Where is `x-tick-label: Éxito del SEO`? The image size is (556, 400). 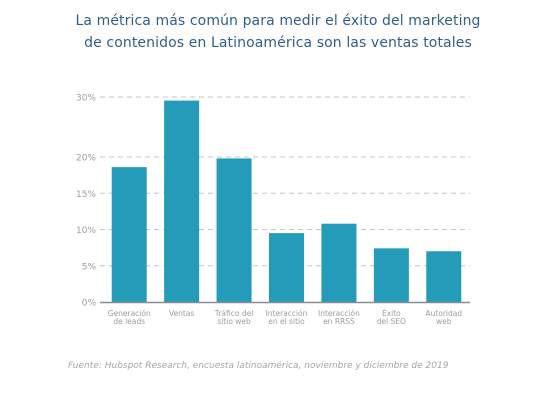 x-tick-label: Éxito del SEO is located at coordinates (391, 317).